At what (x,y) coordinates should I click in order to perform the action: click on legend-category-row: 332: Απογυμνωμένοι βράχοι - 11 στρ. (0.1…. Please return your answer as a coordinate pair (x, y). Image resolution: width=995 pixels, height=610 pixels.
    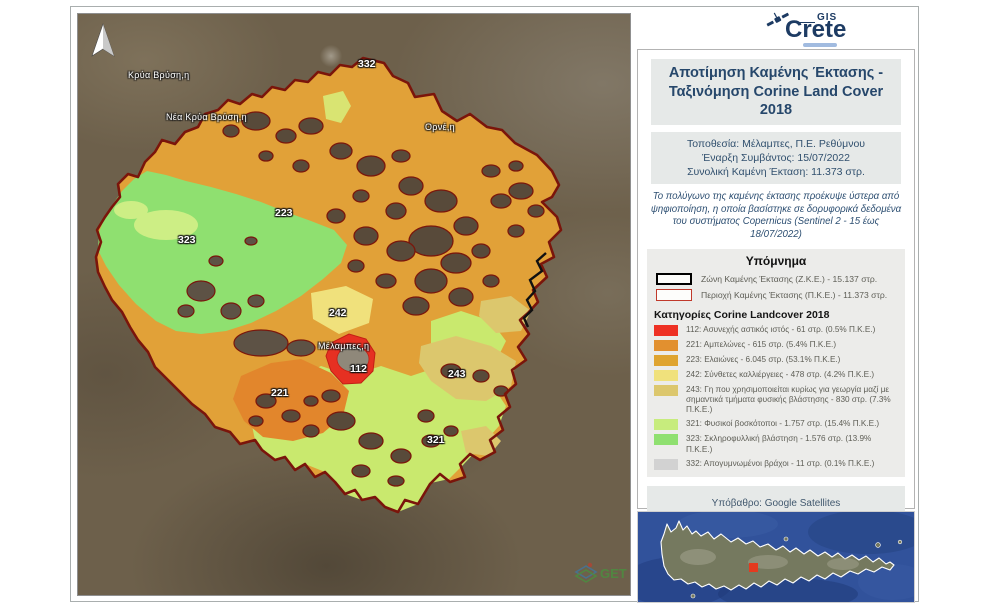
    Looking at the image, I should click on (776, 464).